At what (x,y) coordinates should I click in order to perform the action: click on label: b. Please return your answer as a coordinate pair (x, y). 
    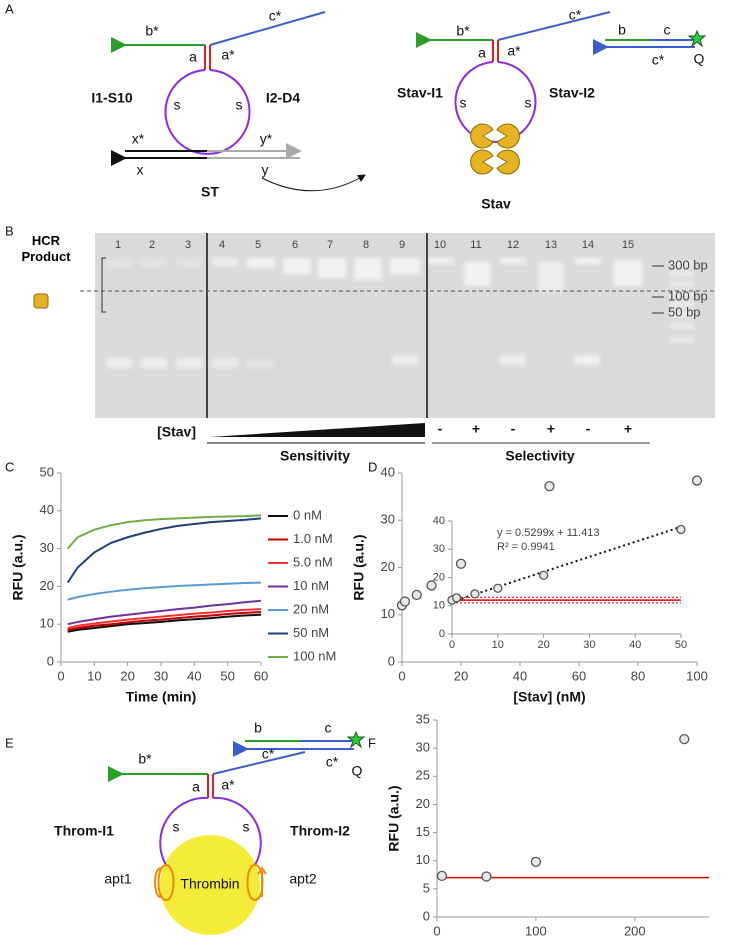
    Looking at the image, I should click on (622, 30).